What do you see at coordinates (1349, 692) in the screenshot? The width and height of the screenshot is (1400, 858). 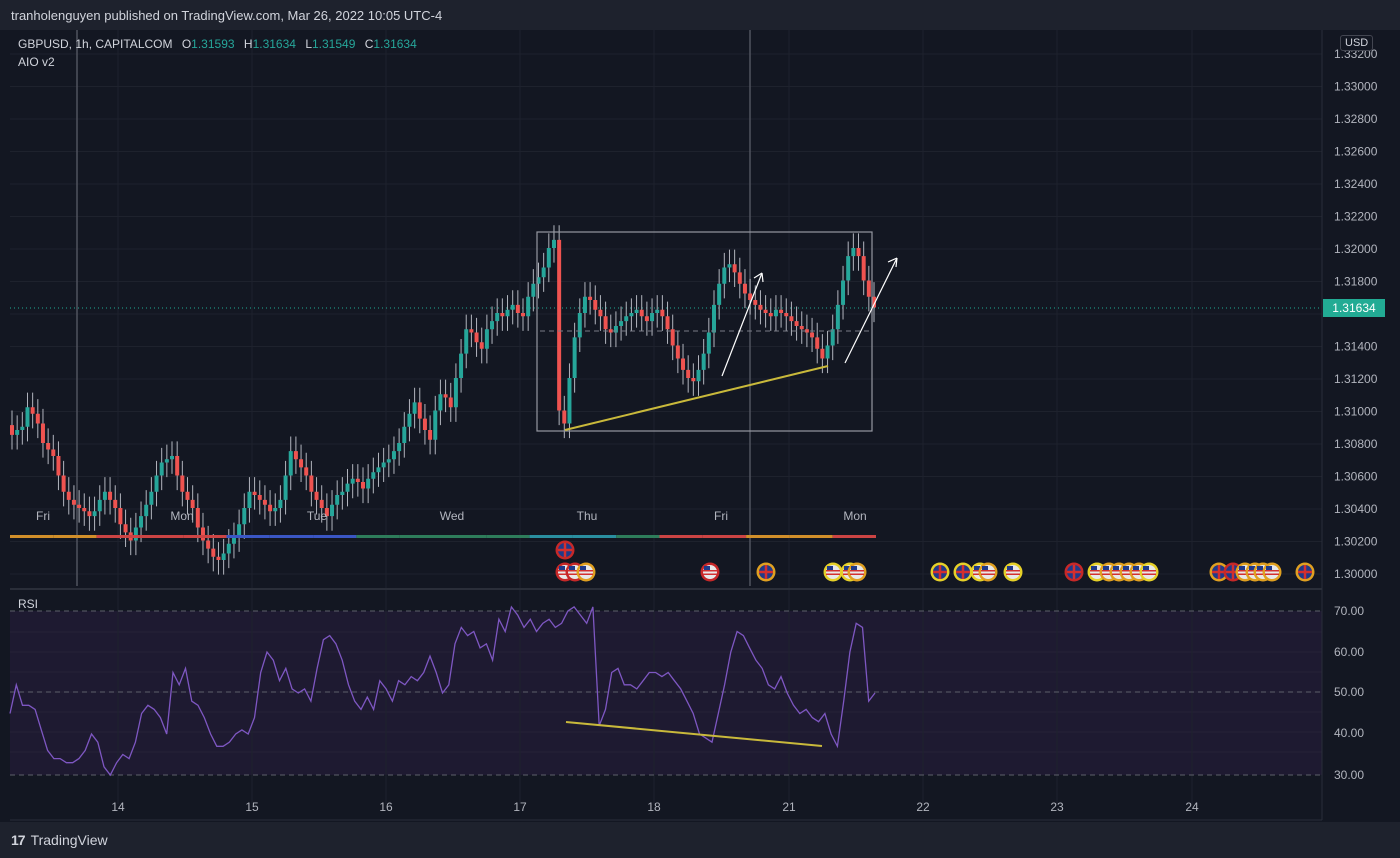 I see `rsi-tick: 50.00` at bounding box center [1349, 692].